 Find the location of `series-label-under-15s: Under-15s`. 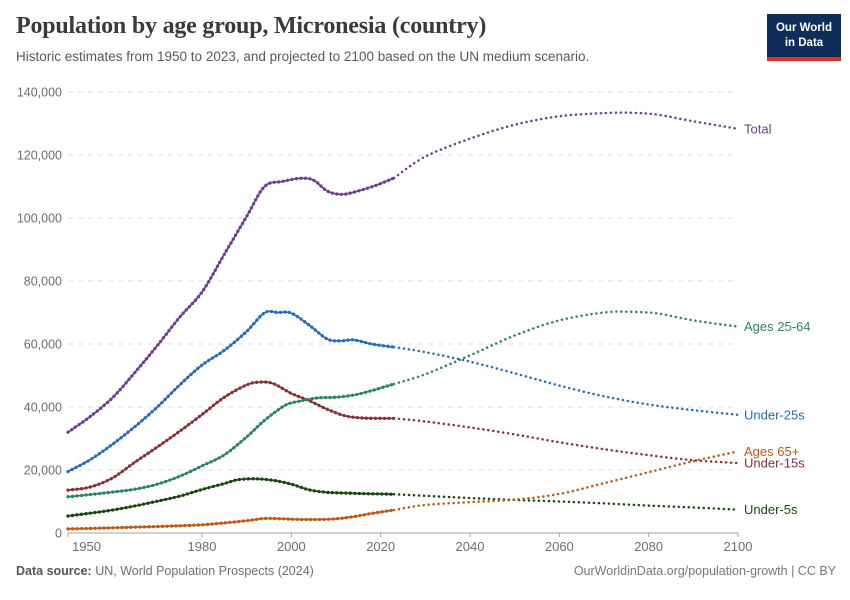

series-label-under-15s: Under-15s is located at coordinates (774, 463).